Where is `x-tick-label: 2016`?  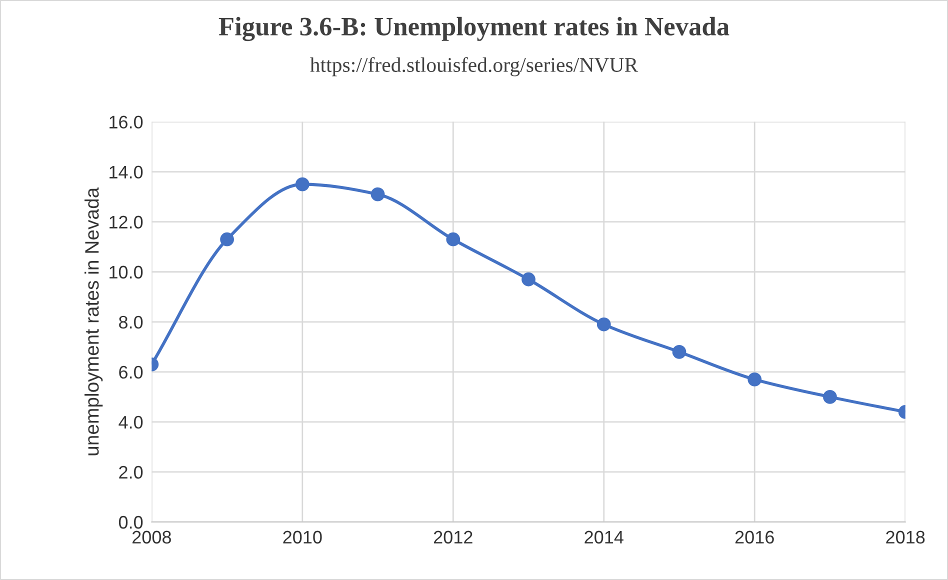
x-tick-label: 2016 is located at coordinates (754, 537).